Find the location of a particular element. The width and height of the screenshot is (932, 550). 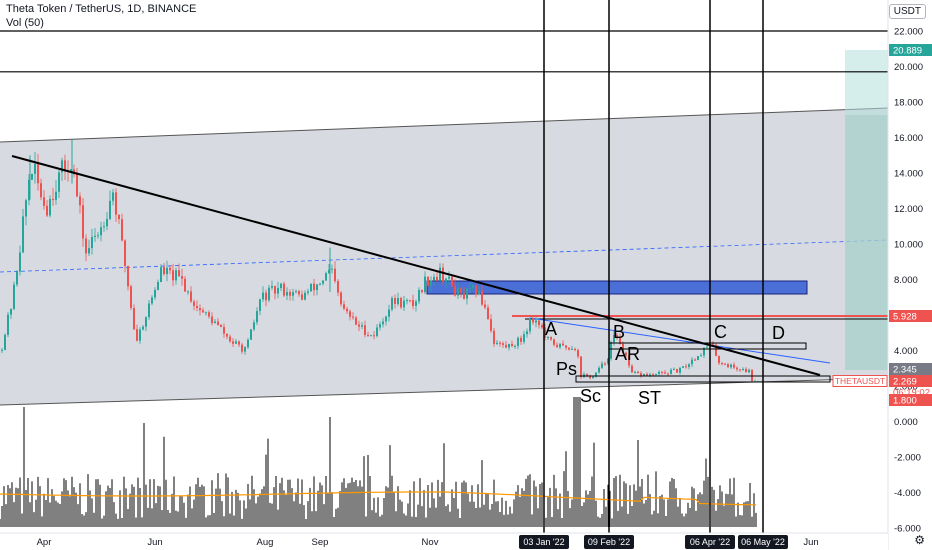

wyckoff-label-ps: Ps is located at coordinates (566, 369).